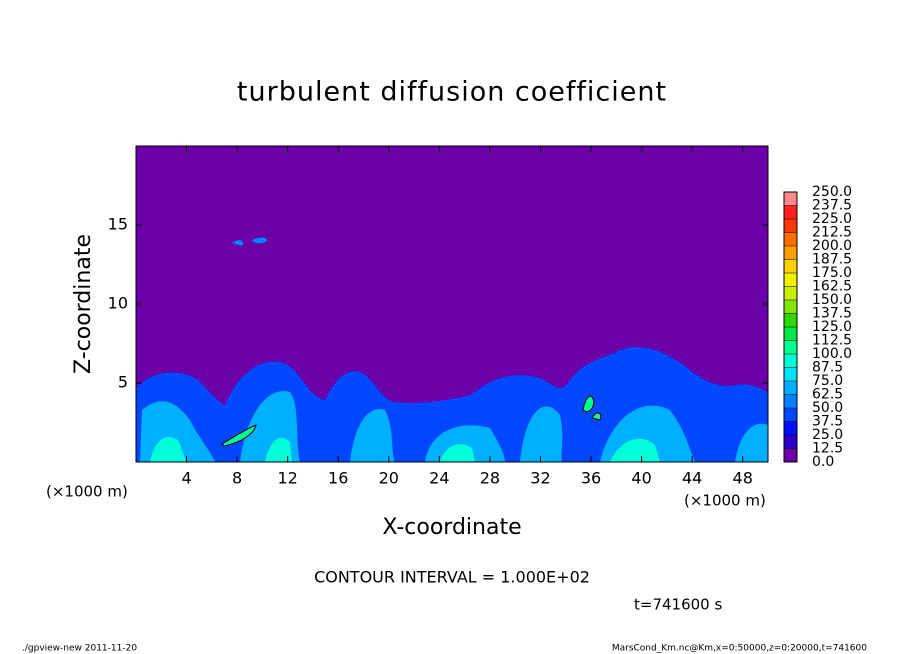 This screenshot has height=654, width=904. I want to click on colorbar-label: 100.0, so click(832, 354).